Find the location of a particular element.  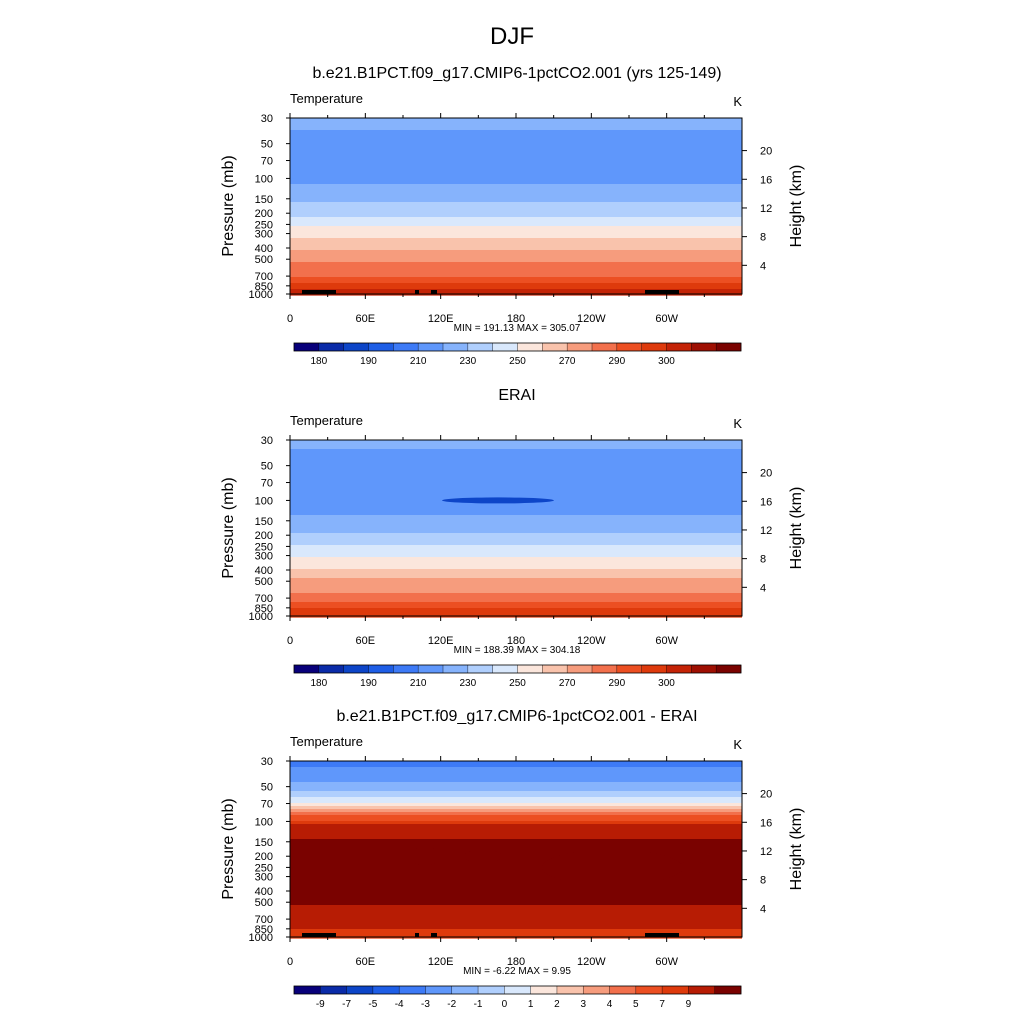

y-tick-label: 1000 is located at coordinates (261, 938).